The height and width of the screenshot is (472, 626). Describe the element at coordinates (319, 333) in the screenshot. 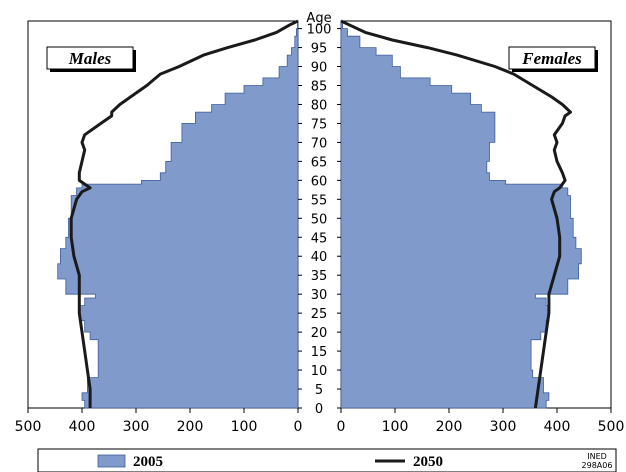

I see `age-tick-label: 20` at that location.